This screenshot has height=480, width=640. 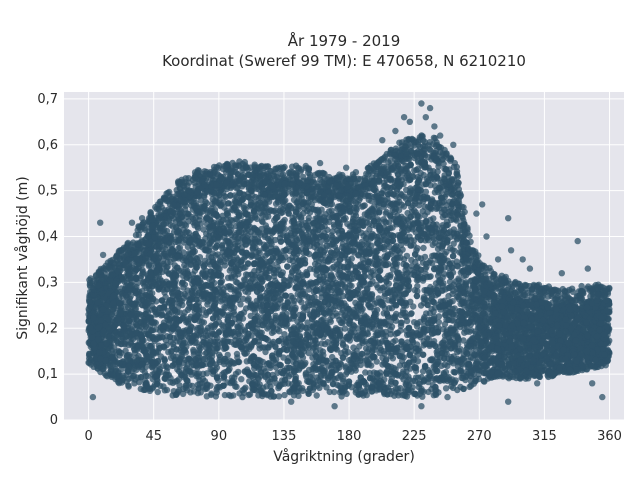 I want to click on chart-title-line-1: År 1979 - 2019, so click(x=344, y=40).